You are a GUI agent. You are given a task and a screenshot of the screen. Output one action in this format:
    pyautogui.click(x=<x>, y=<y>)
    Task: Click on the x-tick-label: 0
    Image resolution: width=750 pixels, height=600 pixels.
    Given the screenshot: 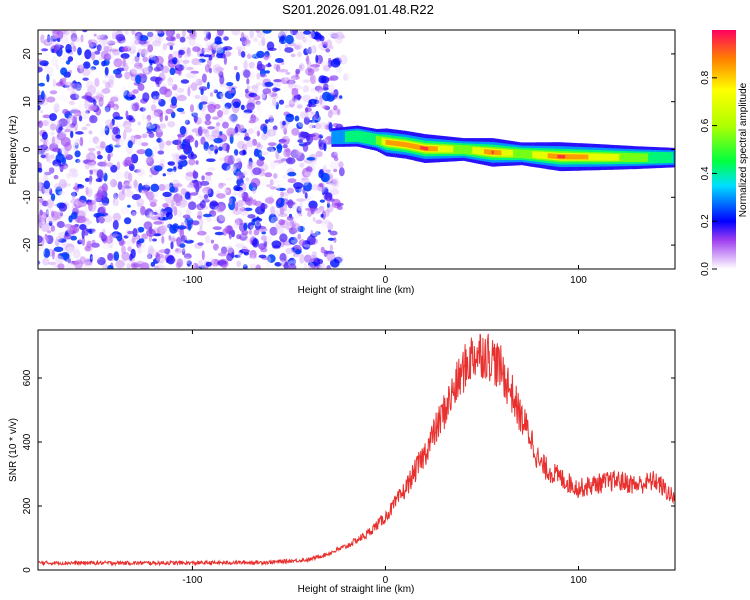 What is the action you would take?
    pyautogui.click(x=386, y=280)
    